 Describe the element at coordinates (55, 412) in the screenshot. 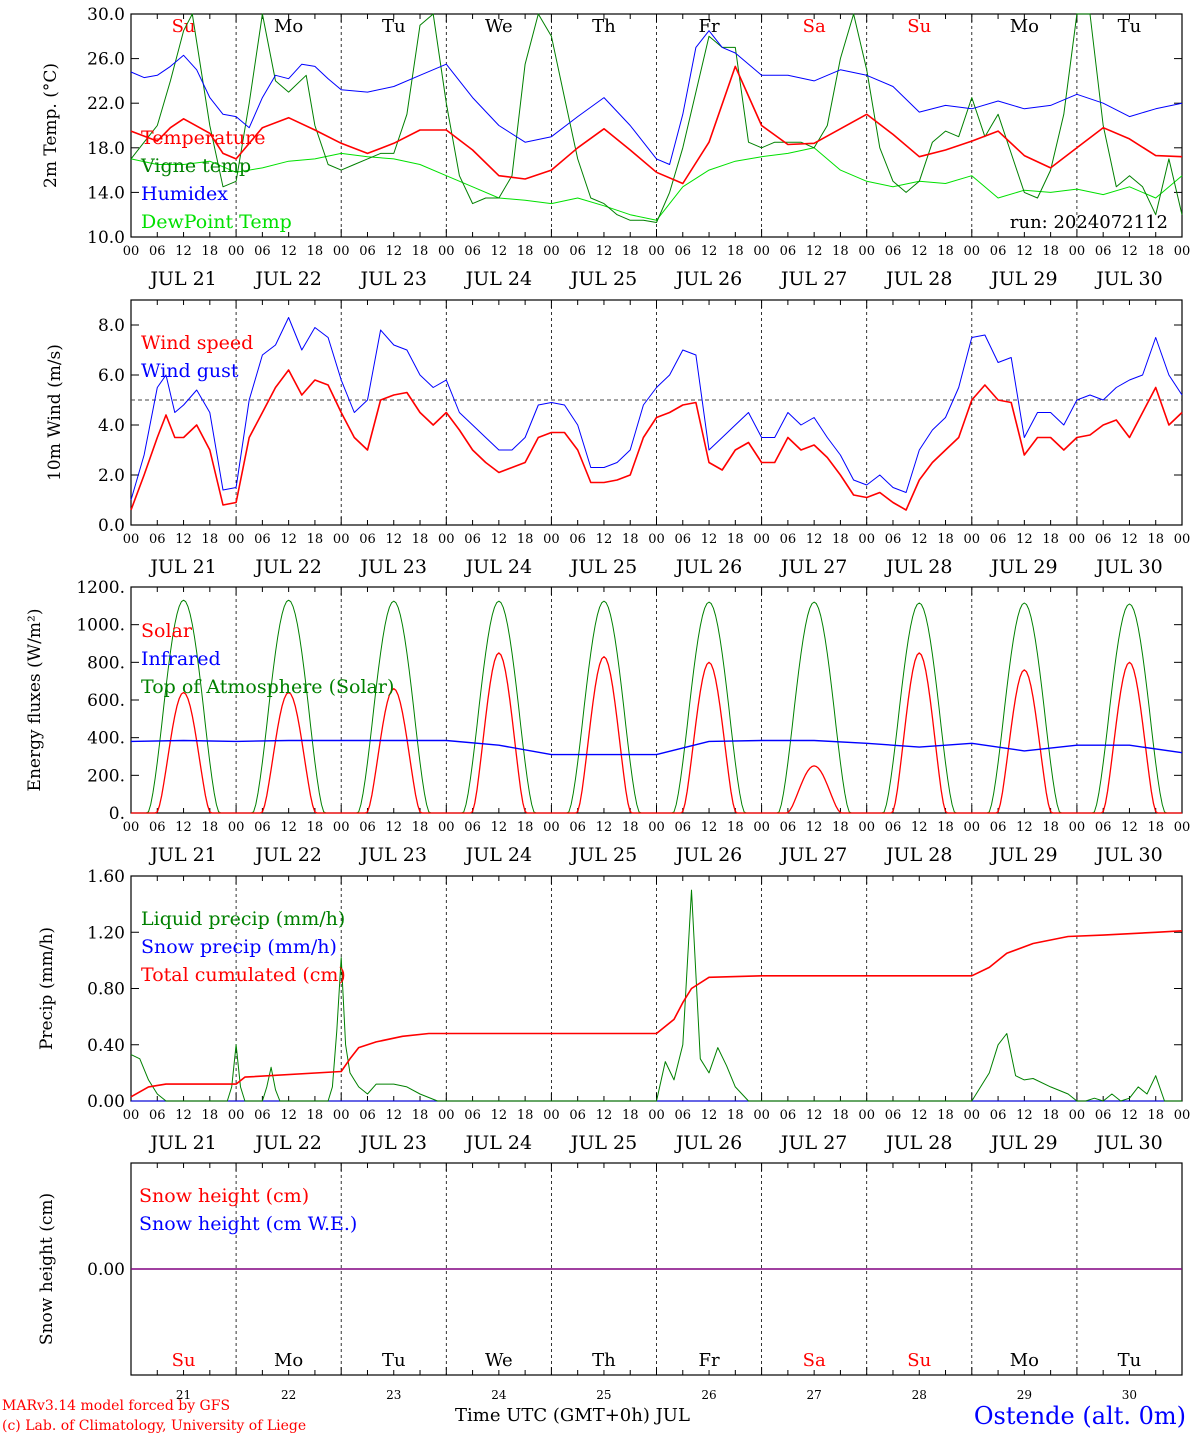

I see `y-axis-label: 10m Wind (m/s)` at that location.